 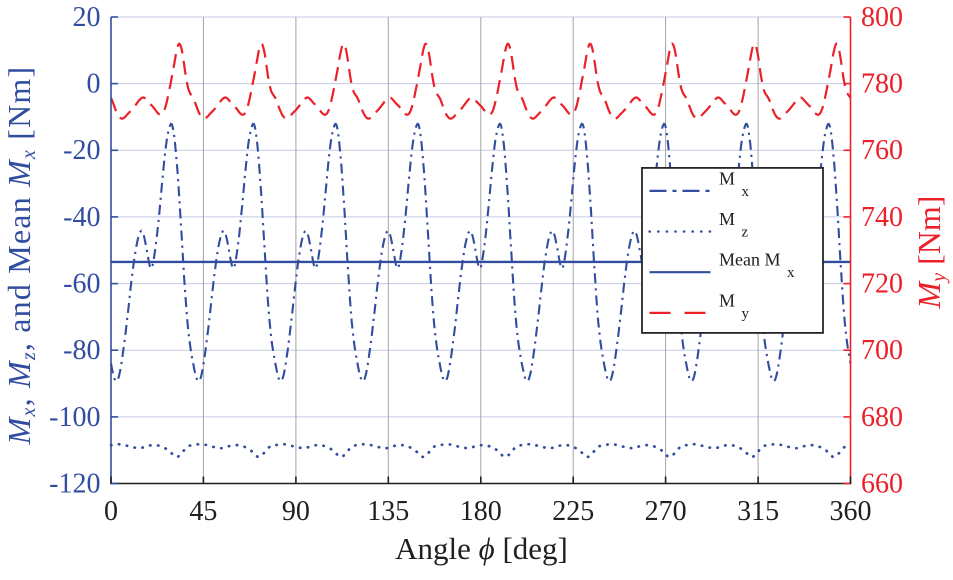 I want to click on svg-text: 800, so click(x=882, y=17).